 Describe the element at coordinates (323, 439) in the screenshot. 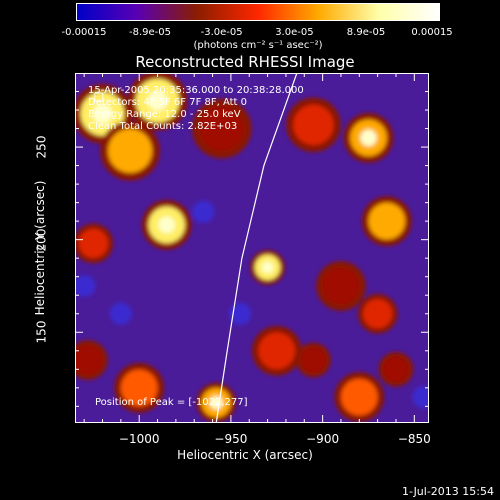

I see `x-tick-label: −900` at that location.